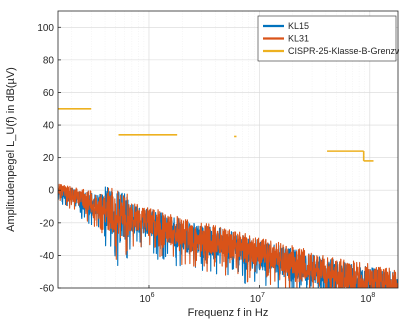 The image size is (399, 323). I want to click on y-tick-label: 20, so click(49, 158).